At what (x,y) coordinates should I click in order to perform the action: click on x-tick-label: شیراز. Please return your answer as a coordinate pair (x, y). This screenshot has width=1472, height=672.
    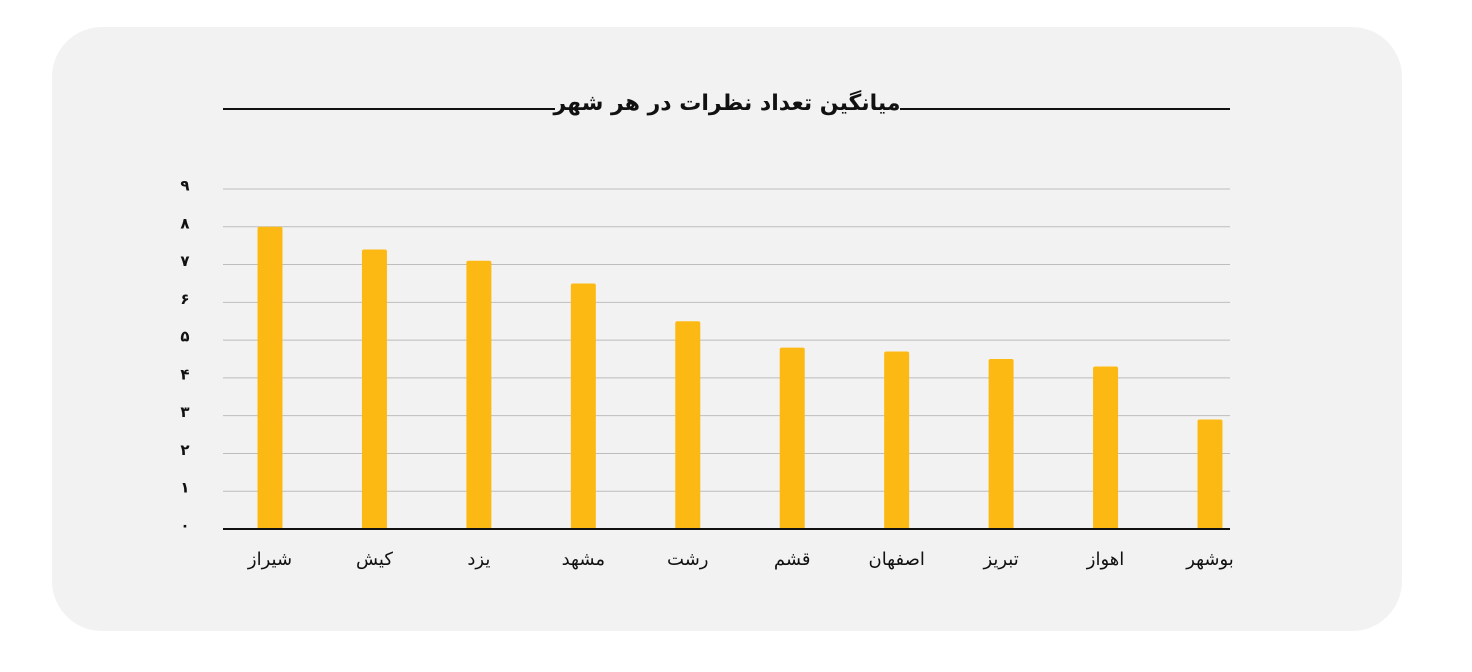
    Looking at the image, I should click on (269, 559).